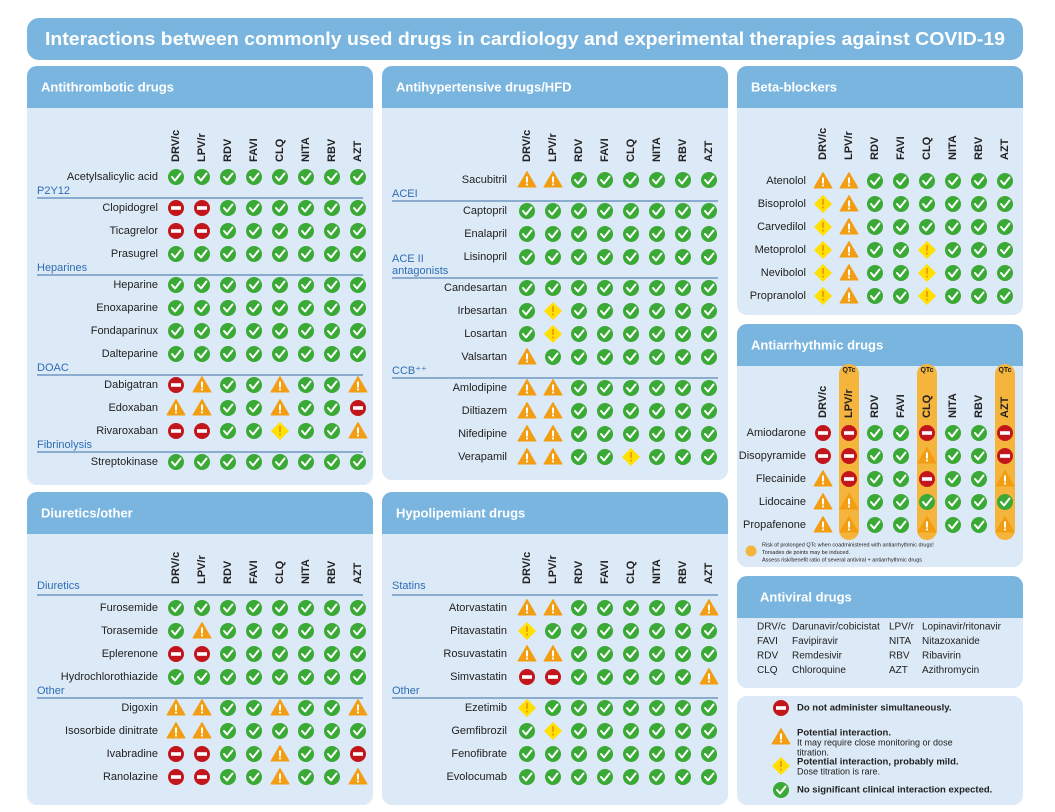 The height and width of the screenshot is (812, 1055). I want to click on drug-name: Rivaroxaban, so click(127, 431).